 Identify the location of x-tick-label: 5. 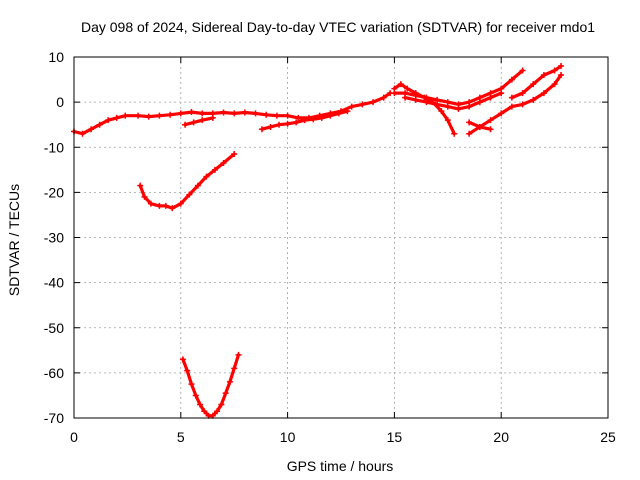
(181, 437).